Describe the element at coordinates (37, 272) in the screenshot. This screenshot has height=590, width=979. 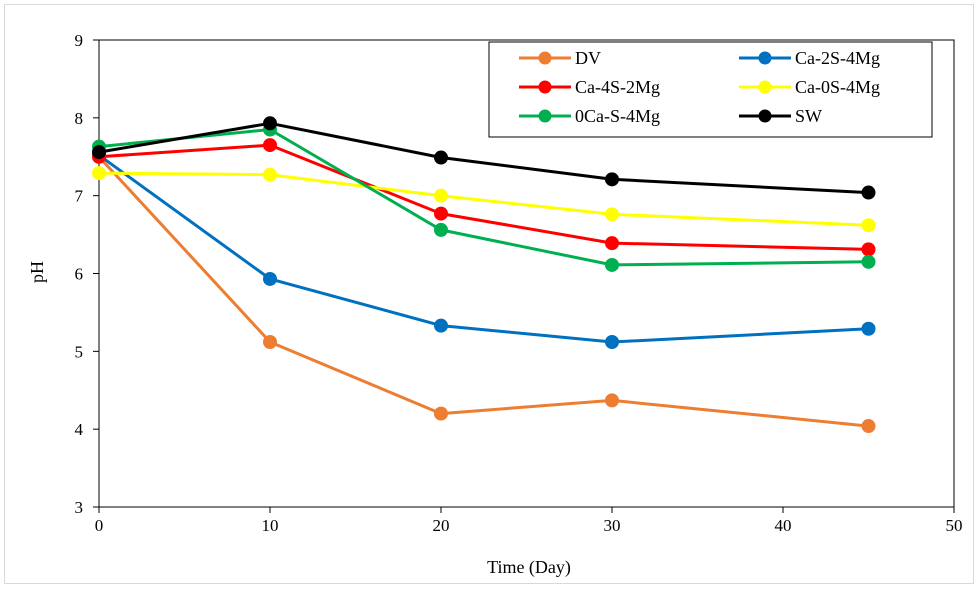
I see `y-axis-title: pH` at that location.